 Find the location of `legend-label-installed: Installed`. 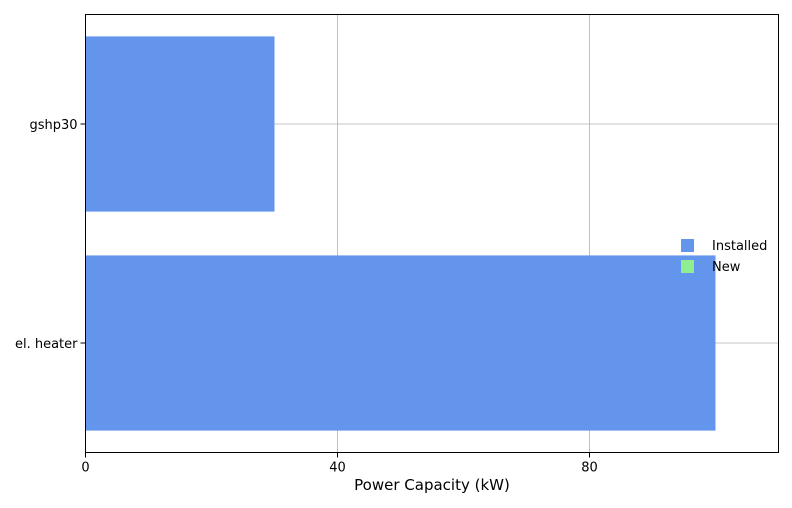

legend-label-installed: Installed is located at coordinates (739, 246).